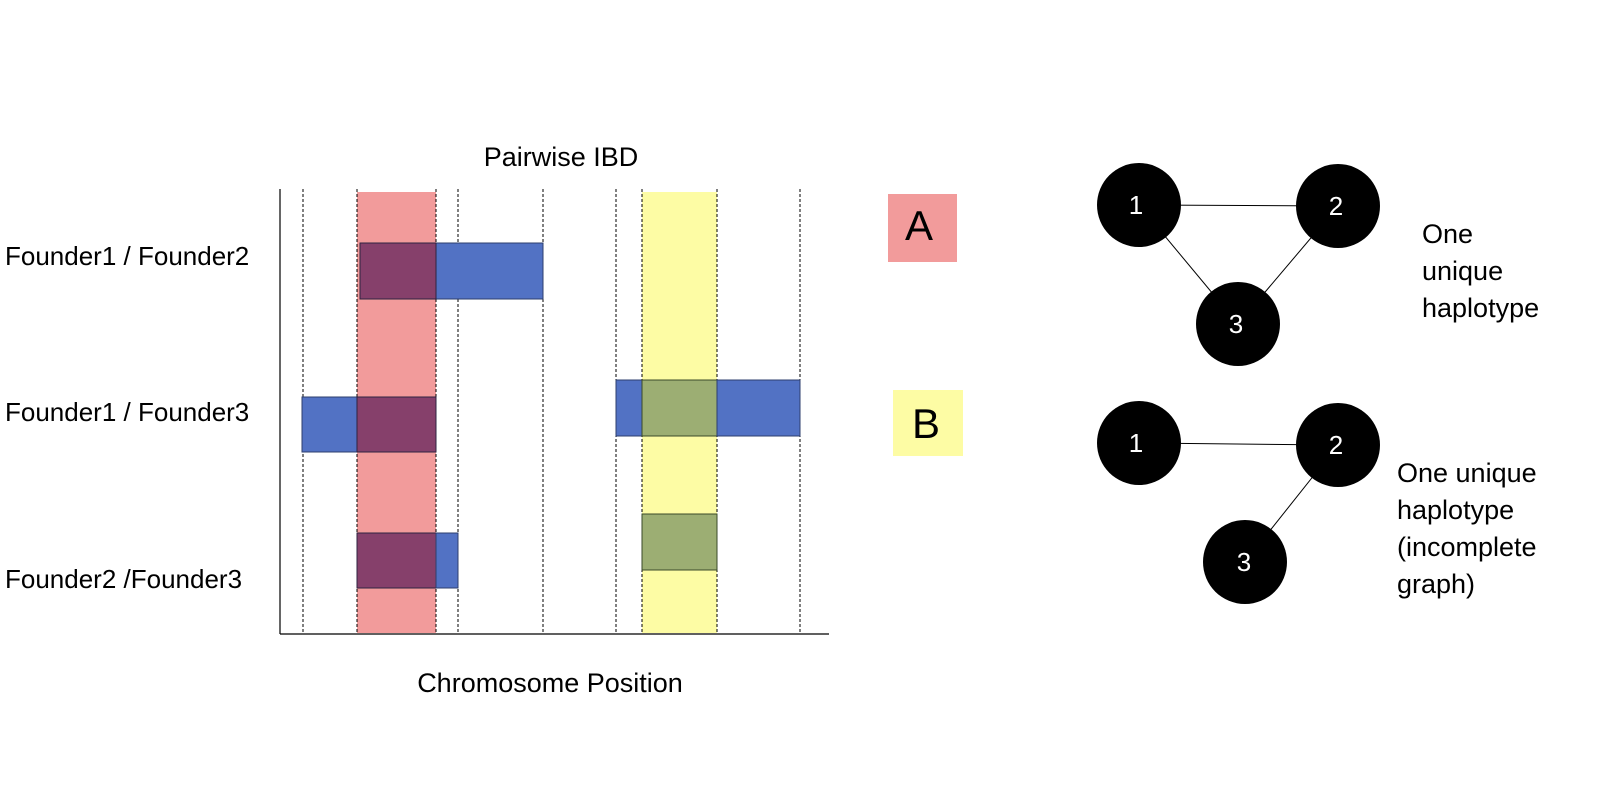 This screenshot has width=1603, height=800. Describe the element at coordinates (123, 579) in the screenshot. I see `row-label: Founder2 /Founder3` at that location.